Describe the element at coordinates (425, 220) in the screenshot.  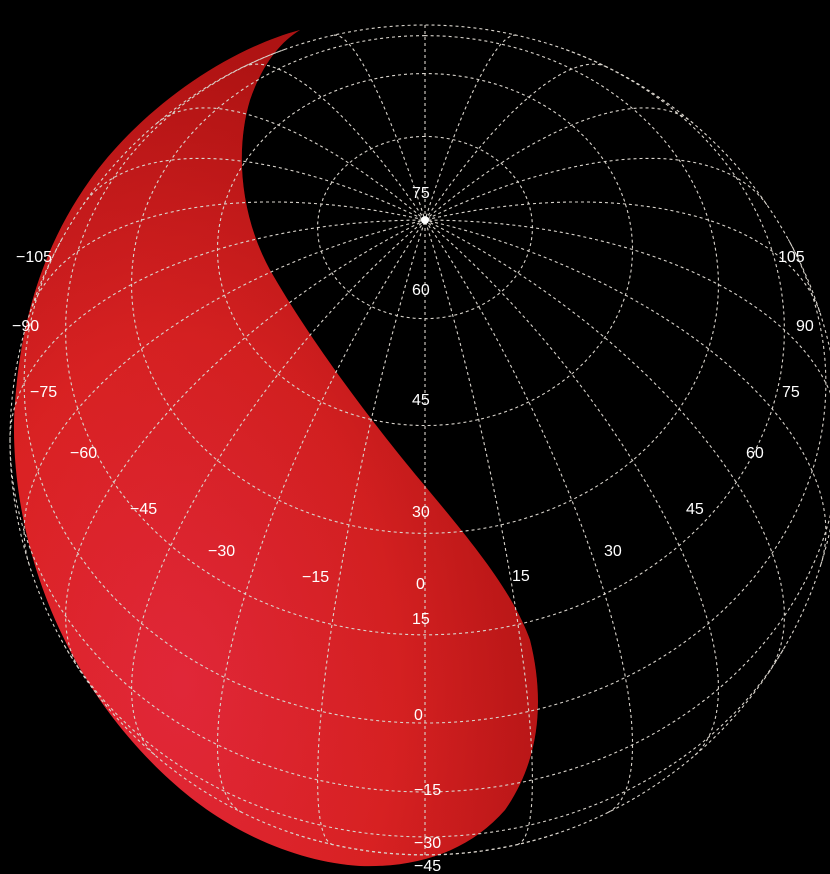
I see `north-pole-marker` at that location.